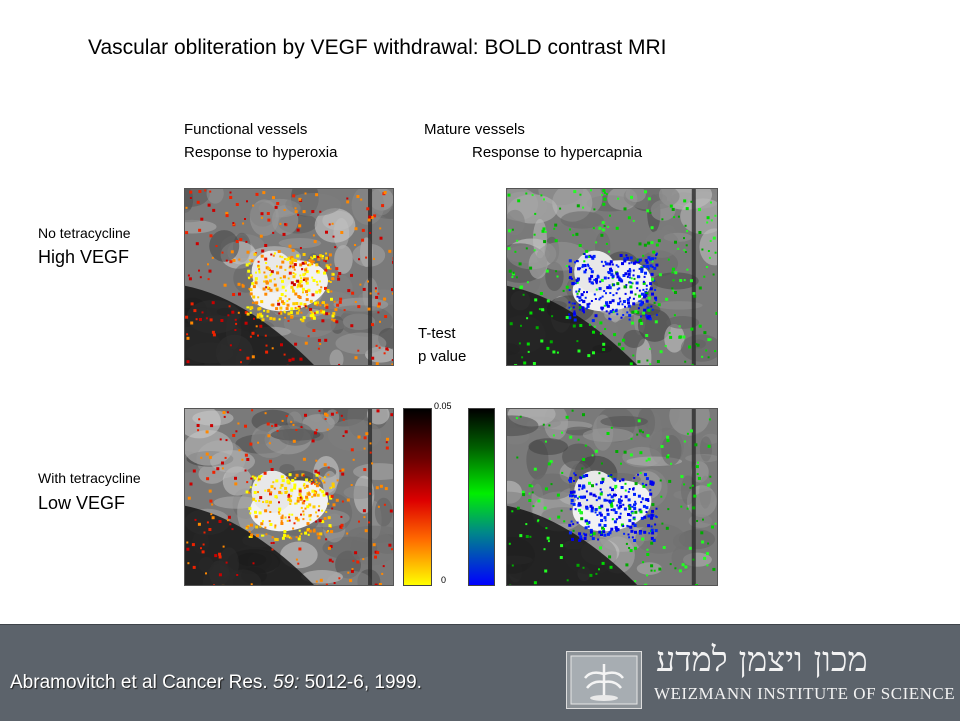 The width and height of the screenshot is (960, 721). Describe the element at coordinates (289, 277) in the screenshot. I see `mri-hyperoxia-high-vegf` at that location.